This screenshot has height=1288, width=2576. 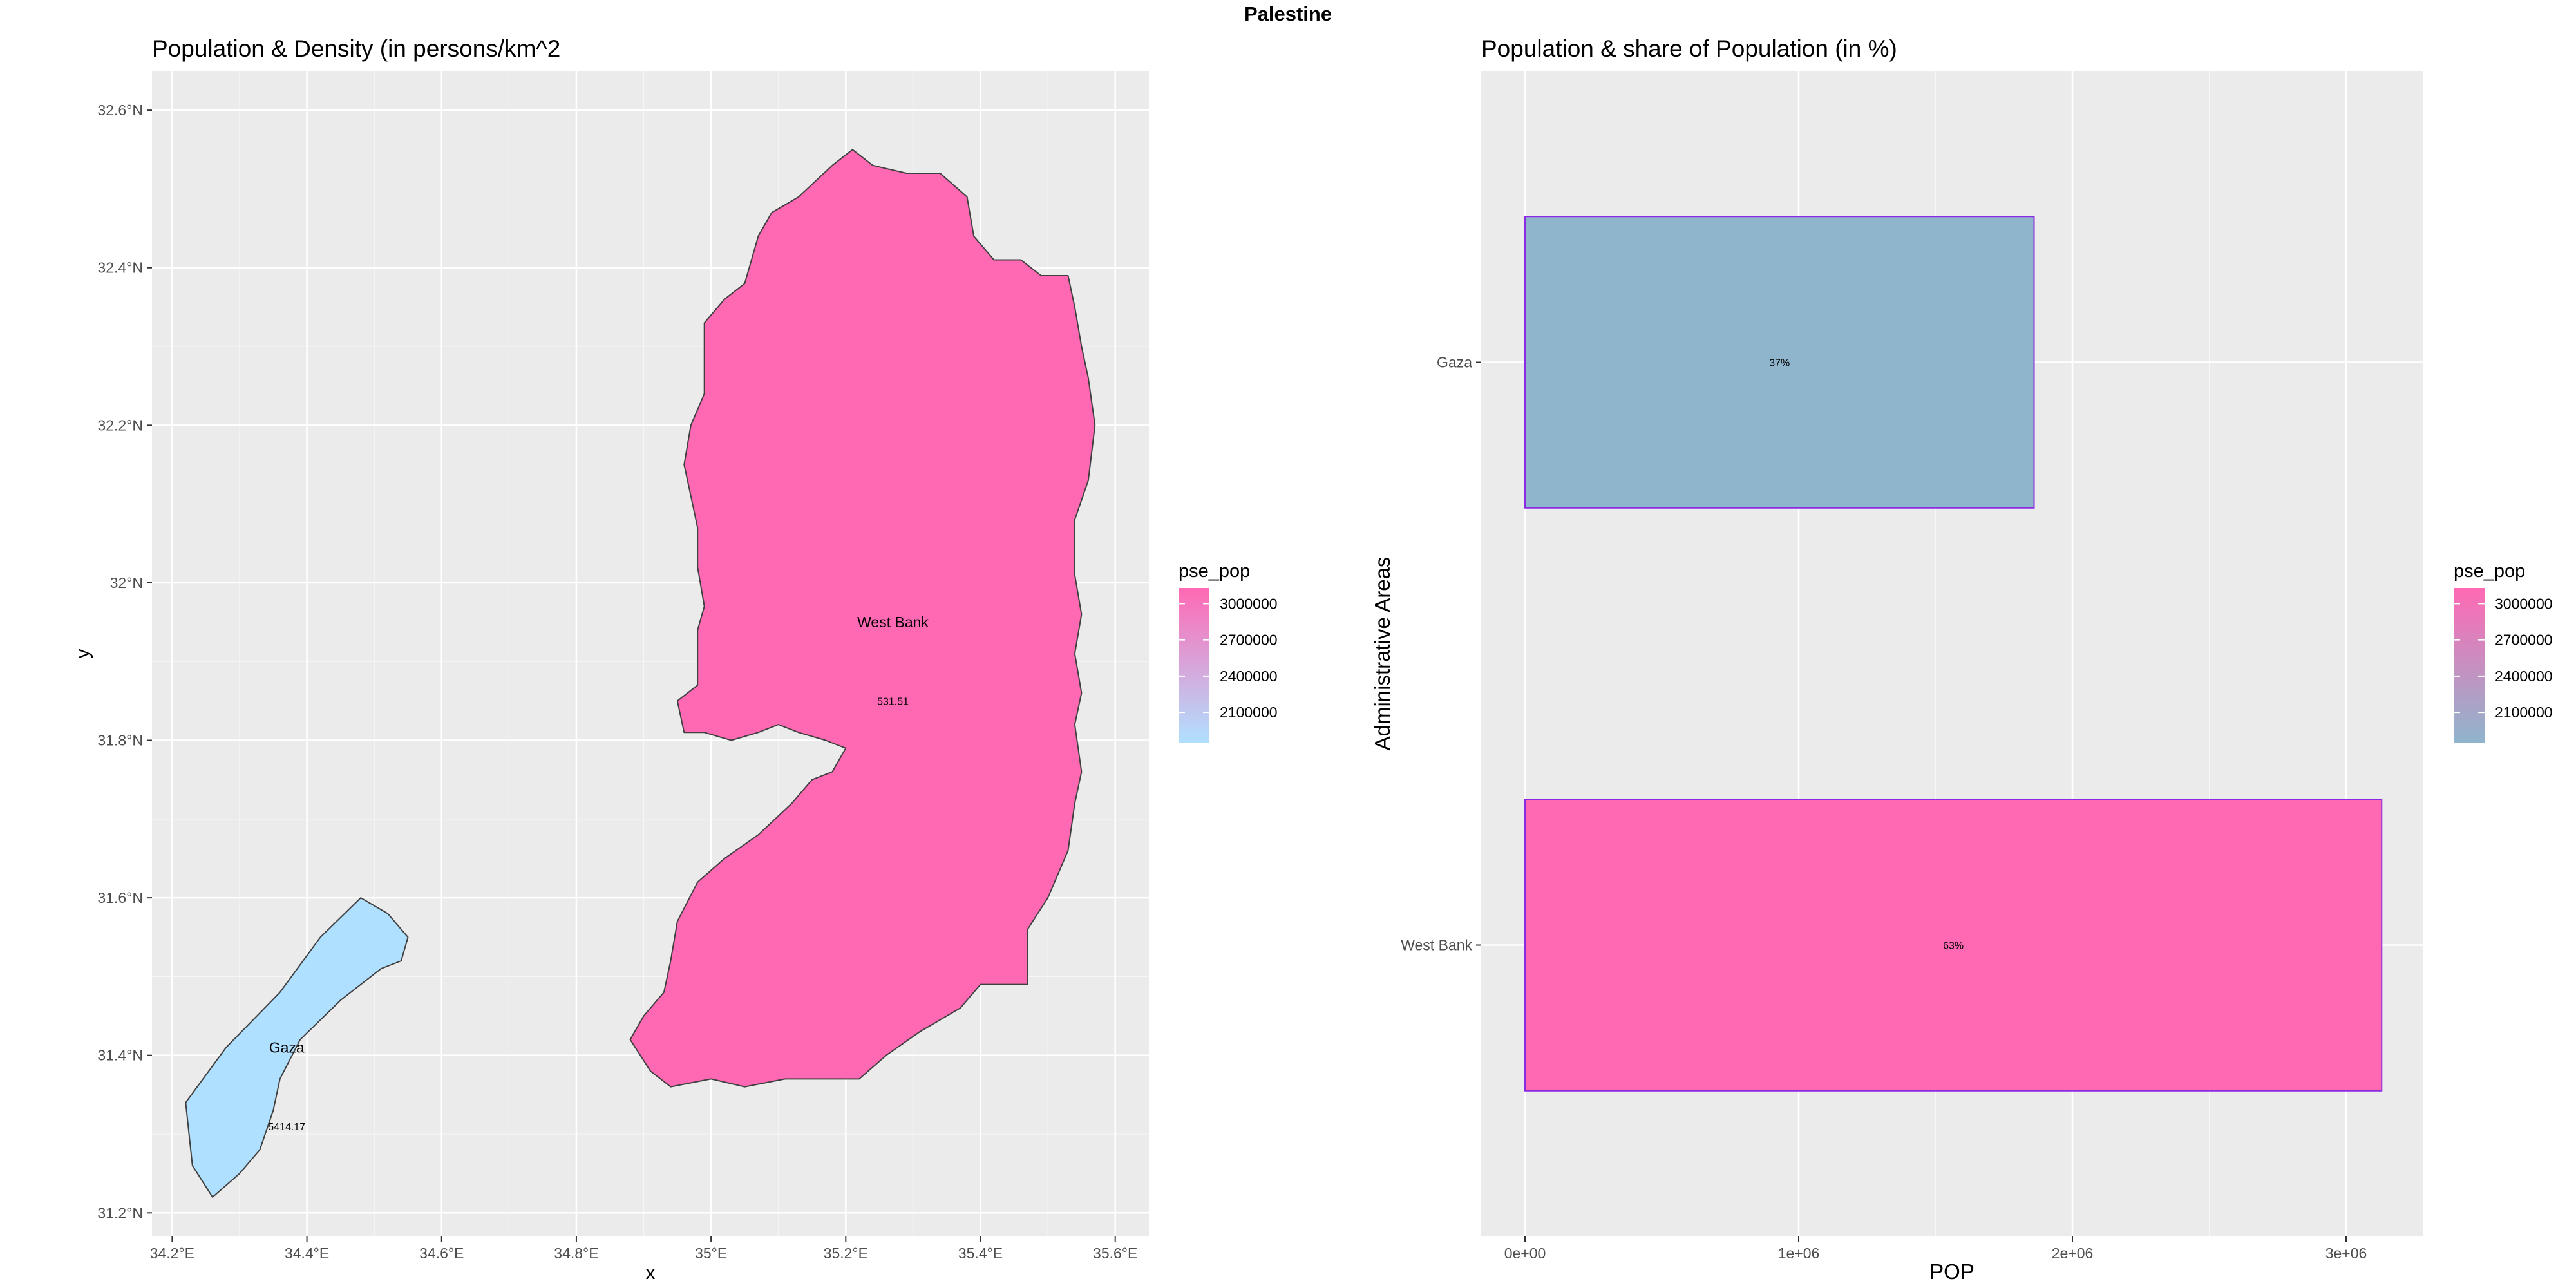 I want to click on map-x-axis-title: x, so click(x=651, y=1273).